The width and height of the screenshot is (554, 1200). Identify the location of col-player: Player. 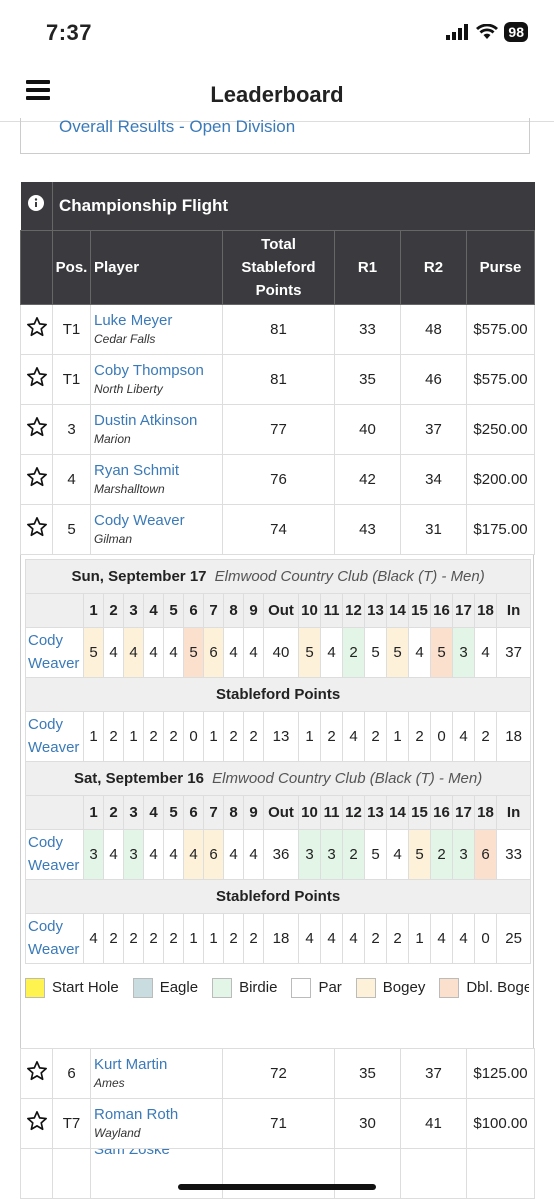
(156, 267).